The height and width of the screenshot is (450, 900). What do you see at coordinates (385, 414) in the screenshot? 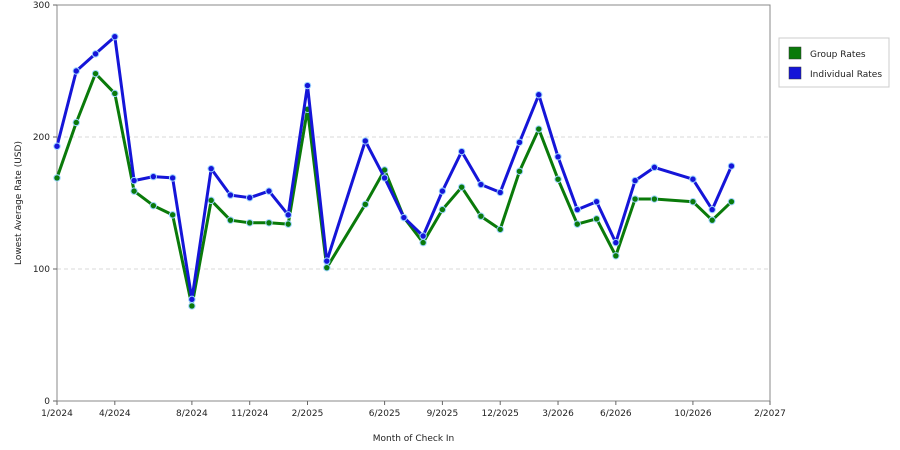
I see `x-tick-label: 6/2025` at bounding box center [385, 414].